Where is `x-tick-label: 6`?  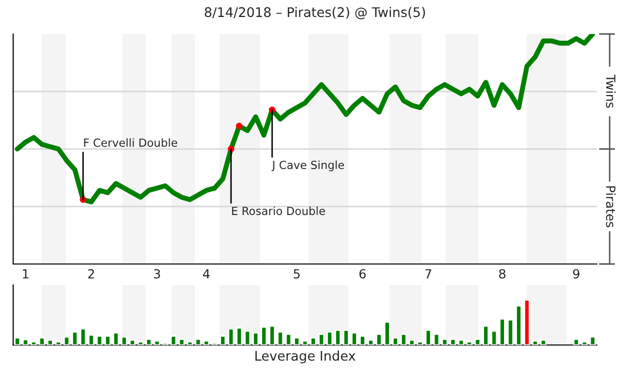
x-tick-label: 6 is located at coordinates (362, 274).